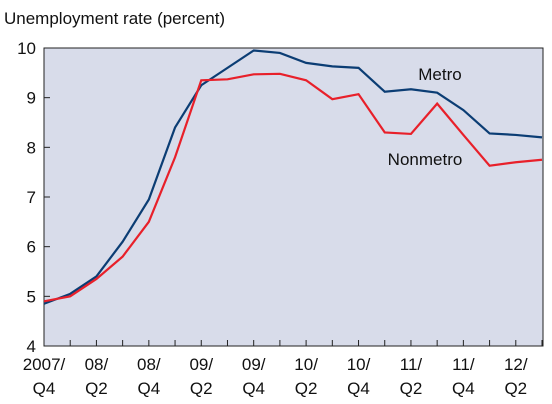 This screenshot has width=552, height=404. Describe the element at coordinates (439, 74) in the screenshot. I see `series-label: Metro` at that location.